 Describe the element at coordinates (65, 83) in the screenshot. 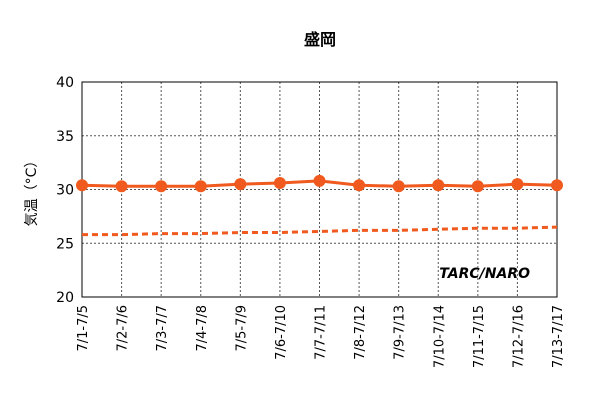

I see `y-tick-label: 40` at that location.